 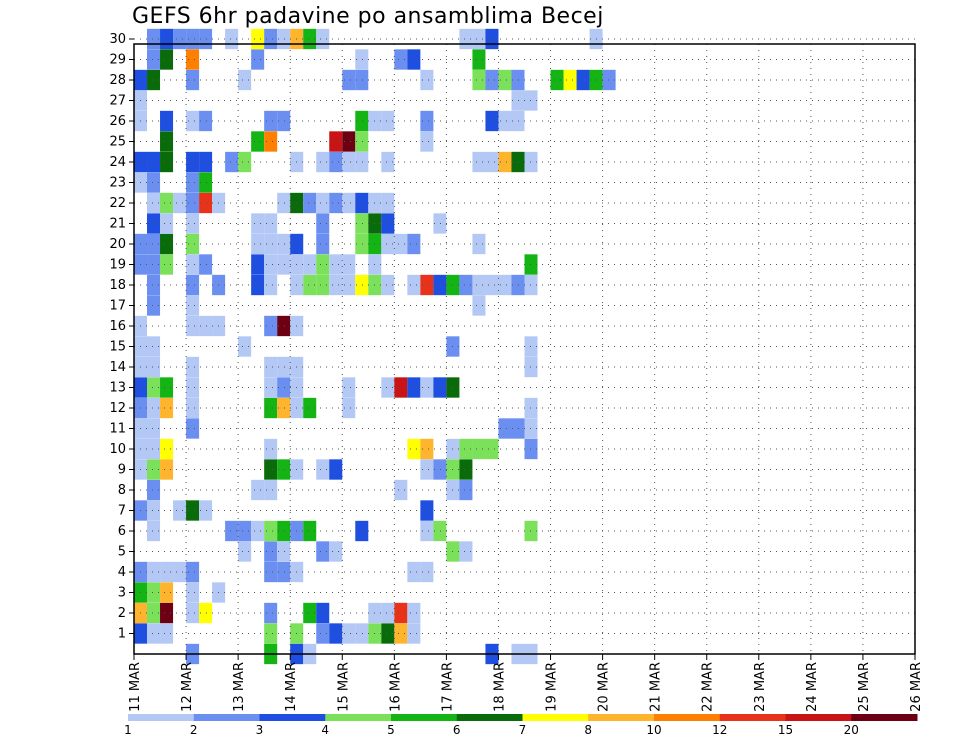 I want to click on legend-label: 8, so click(x=588, y=730).